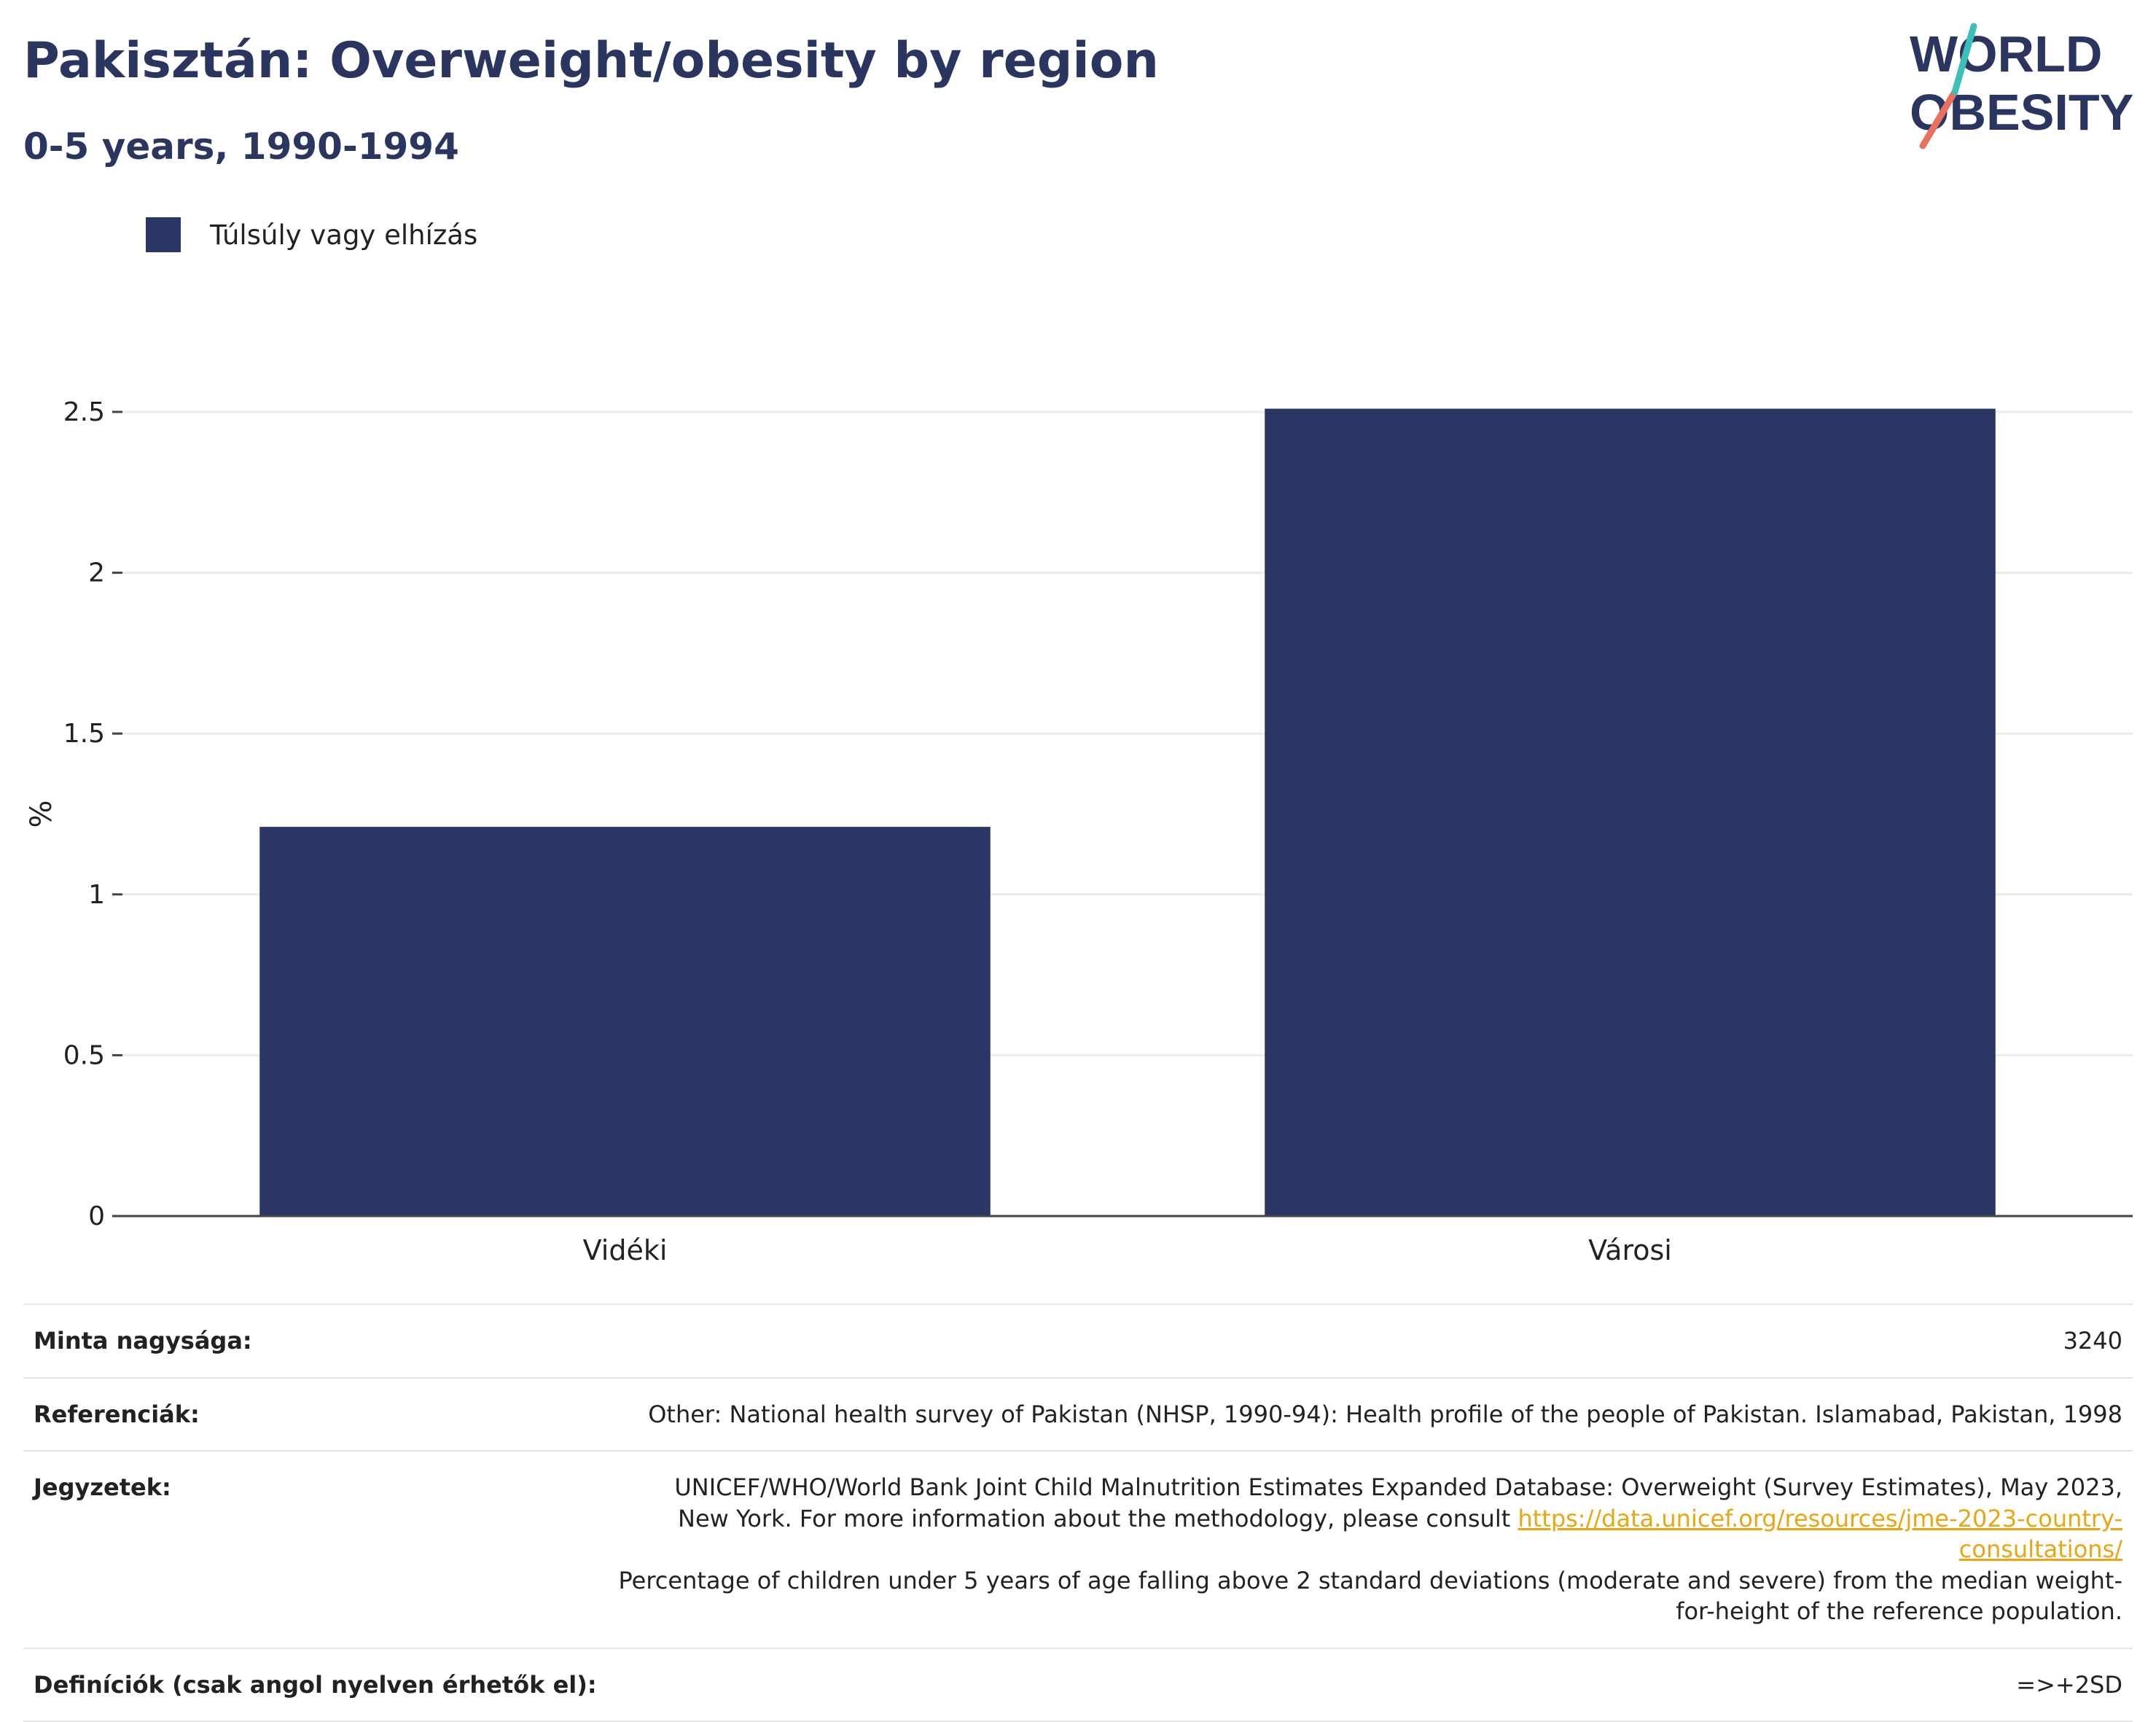  I want to click on references-label: Referenciák:, so click(315, 1414).